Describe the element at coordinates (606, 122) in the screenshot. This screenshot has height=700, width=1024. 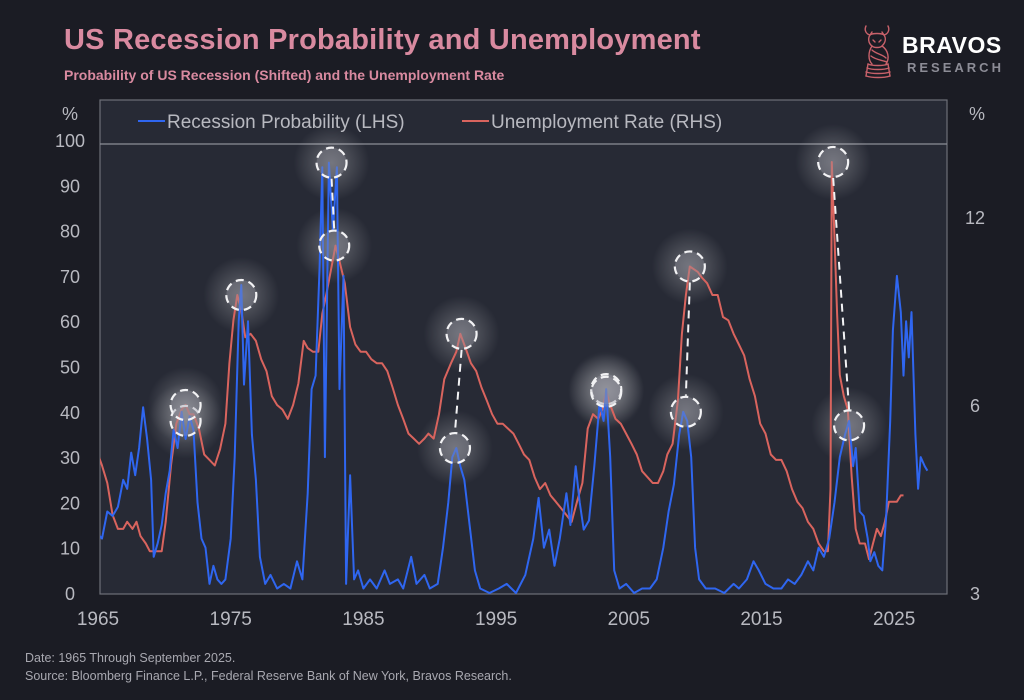
I see `legend-label-unemployment: Unemployment Rate (RHS)` at that location.